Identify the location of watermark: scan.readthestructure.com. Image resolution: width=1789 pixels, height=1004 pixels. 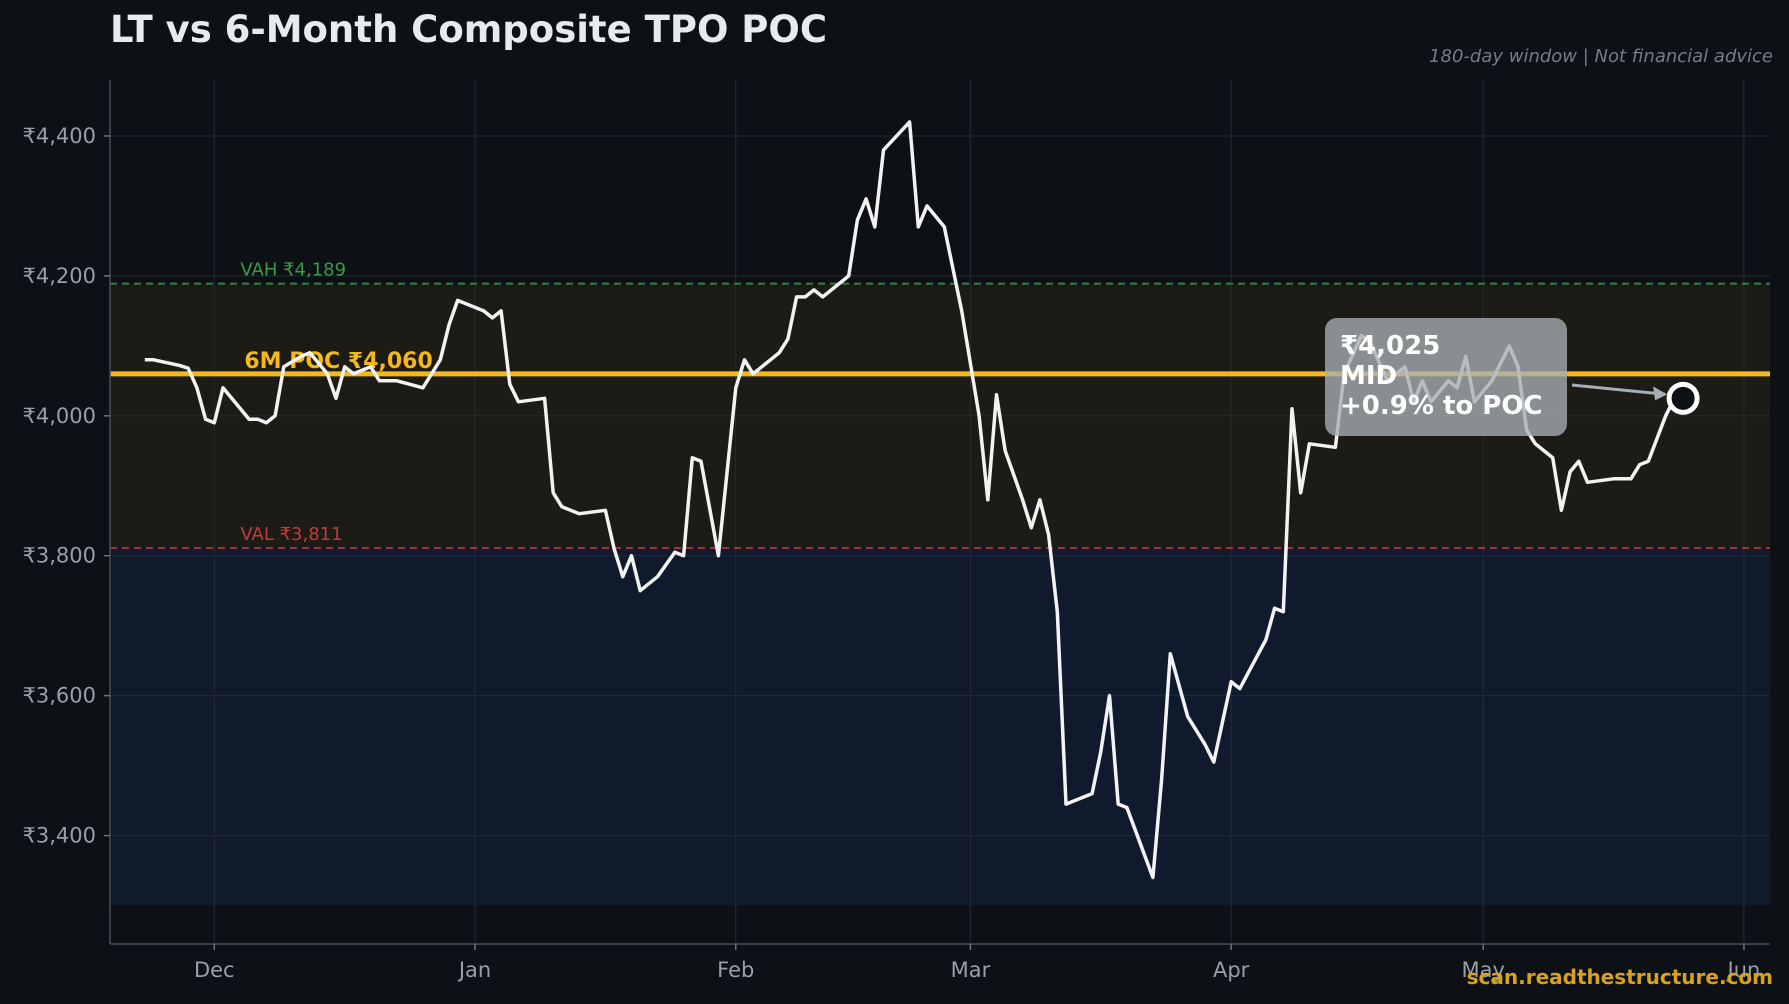
(1619, 977).